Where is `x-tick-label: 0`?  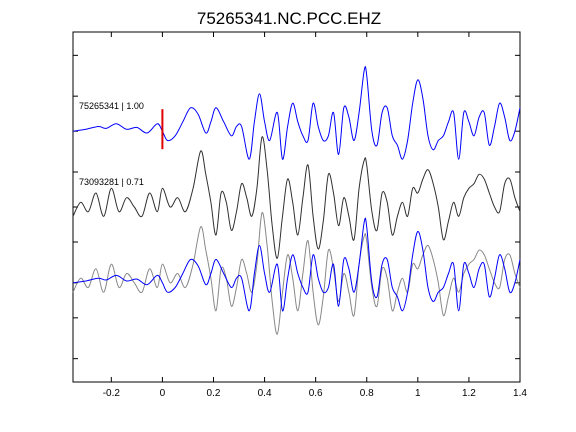
x-tick-label: 0 is located at coordinates (163, 393).